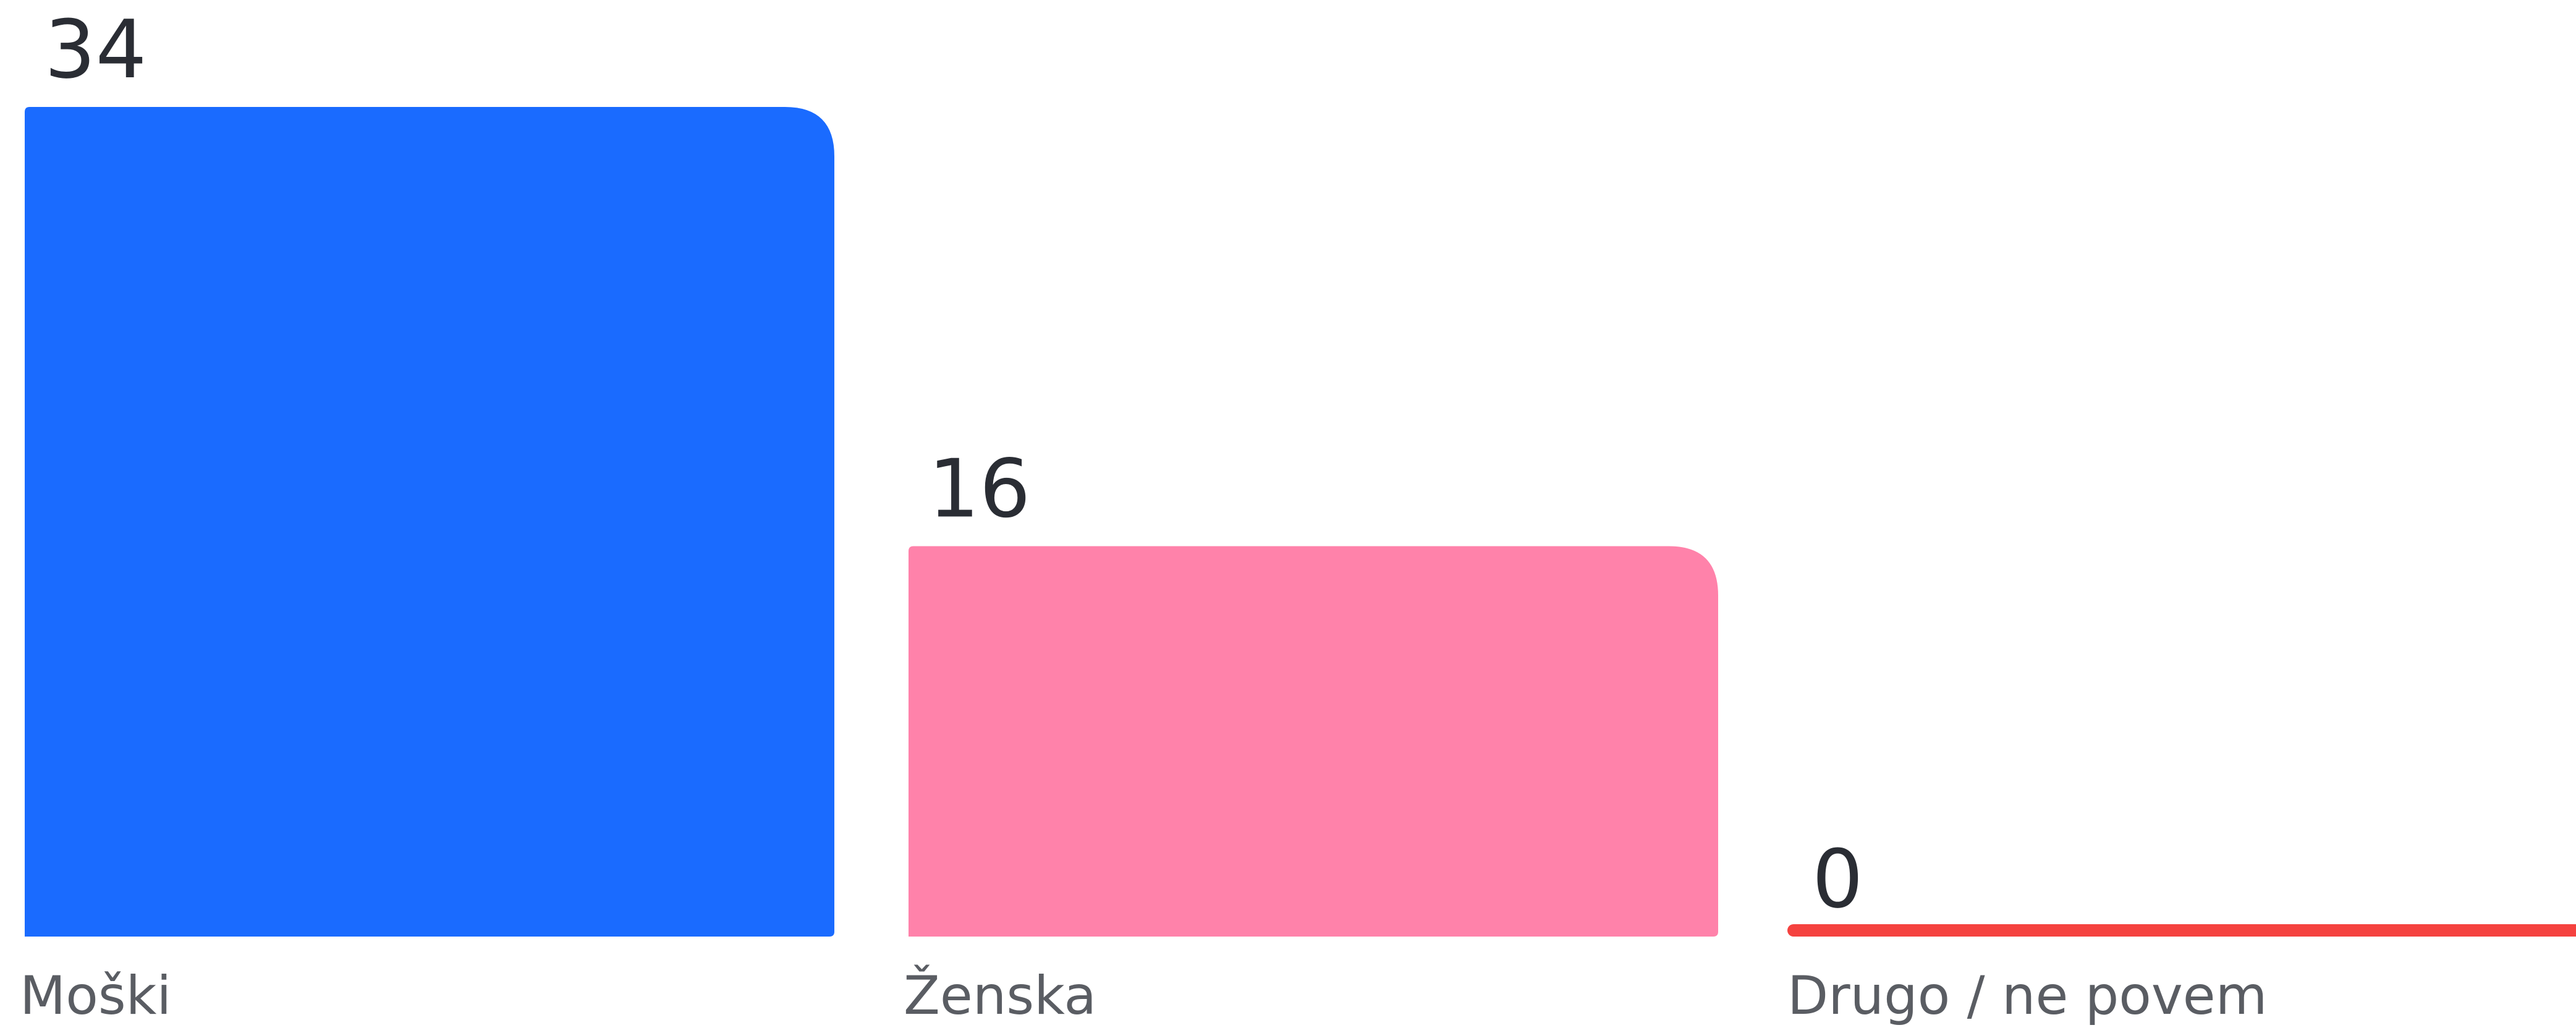 The height and width of the screenshot is (1033, 2576). Describe the element at coordinates (1000, 996) in the screenshot. I see `category-label: Ženska` at that location.